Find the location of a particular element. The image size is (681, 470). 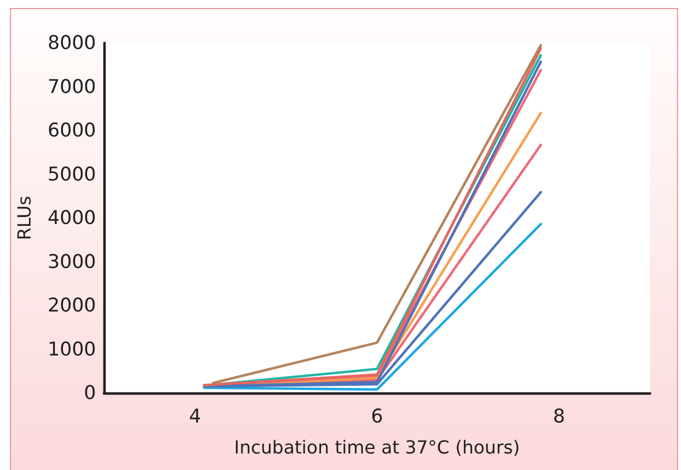

y-tick-label: 6000 is located at coordinates (72, 131).